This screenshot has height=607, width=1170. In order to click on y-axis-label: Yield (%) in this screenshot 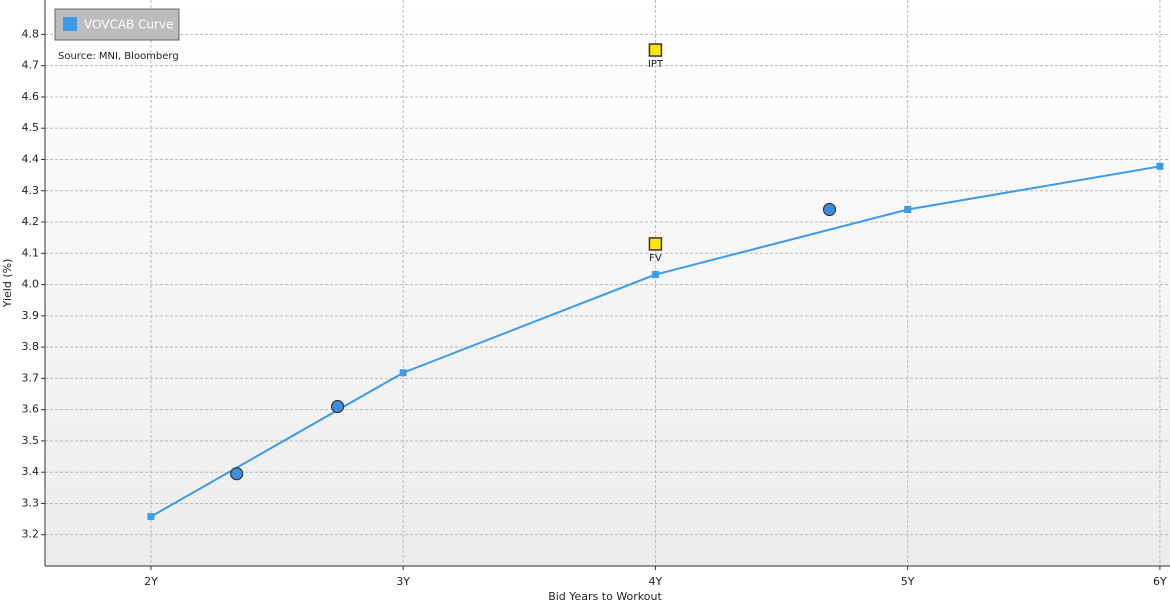, I will do `click(7, 284)`.